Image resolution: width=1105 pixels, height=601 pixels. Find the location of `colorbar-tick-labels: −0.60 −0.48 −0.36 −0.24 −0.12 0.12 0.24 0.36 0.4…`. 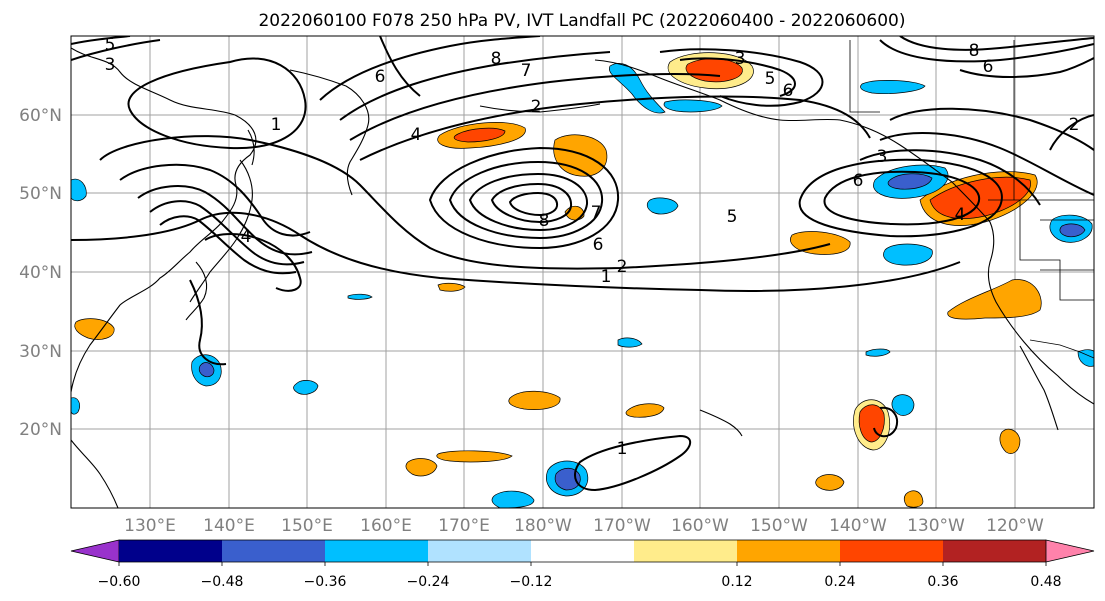

colorbar-tick-labels: −0.60 −0.48 −0.36 −0.24 −0.12 0.12 0.24 0.36 0.4… is located at coordinates (580, 576).